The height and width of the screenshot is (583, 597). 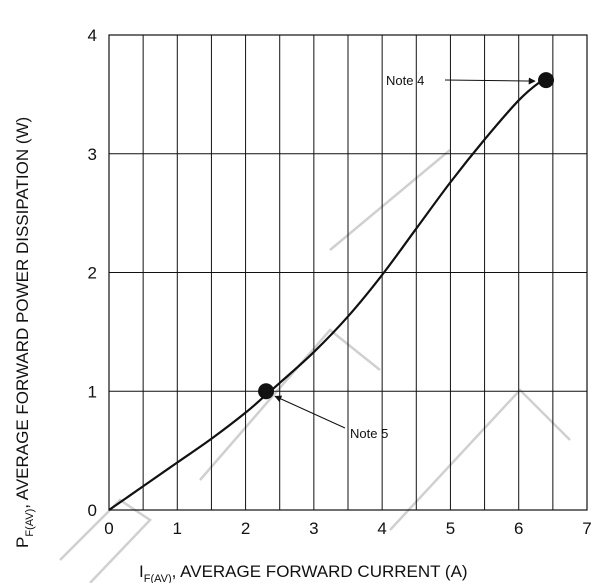 I want to click on note-4-arrow, so click(x=490, y=81).